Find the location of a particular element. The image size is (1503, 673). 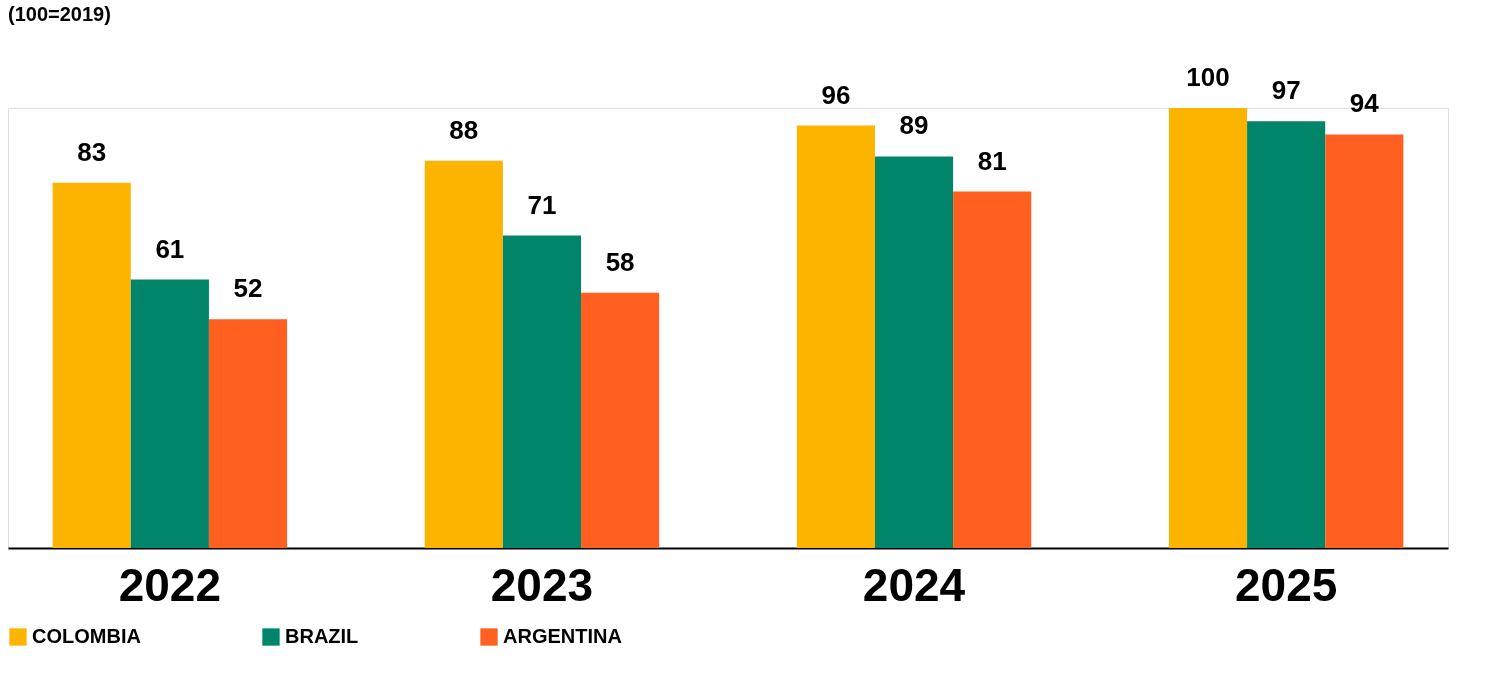

x-tick-label: 2025 is located at coordinates (1286, 584).